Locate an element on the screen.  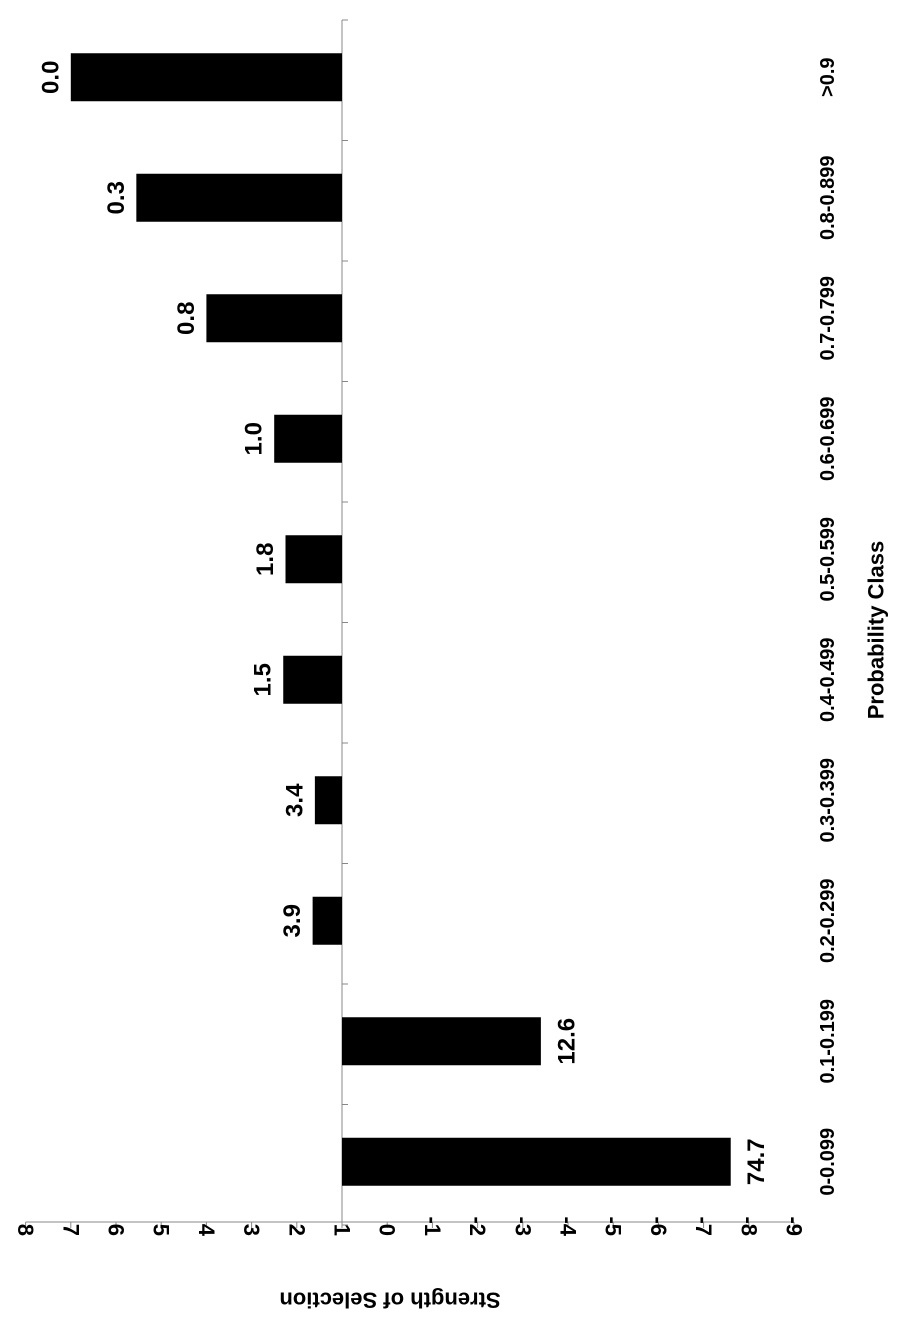
value-tick-label: -1 is located at coordinates (432, 1226).